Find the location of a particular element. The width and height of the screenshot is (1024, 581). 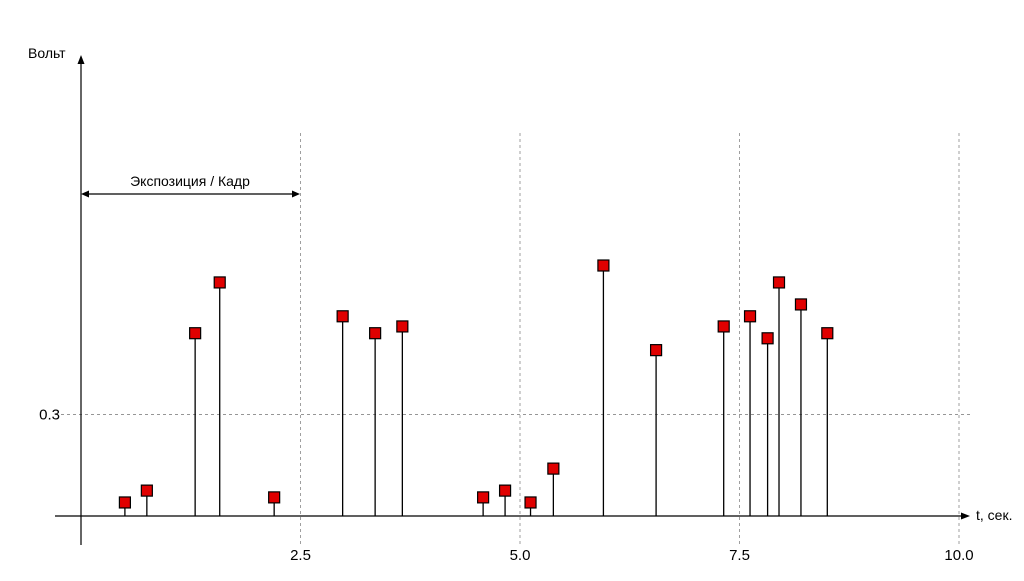

y-tick-label: 0.3 is located at coordinates (49, 414).